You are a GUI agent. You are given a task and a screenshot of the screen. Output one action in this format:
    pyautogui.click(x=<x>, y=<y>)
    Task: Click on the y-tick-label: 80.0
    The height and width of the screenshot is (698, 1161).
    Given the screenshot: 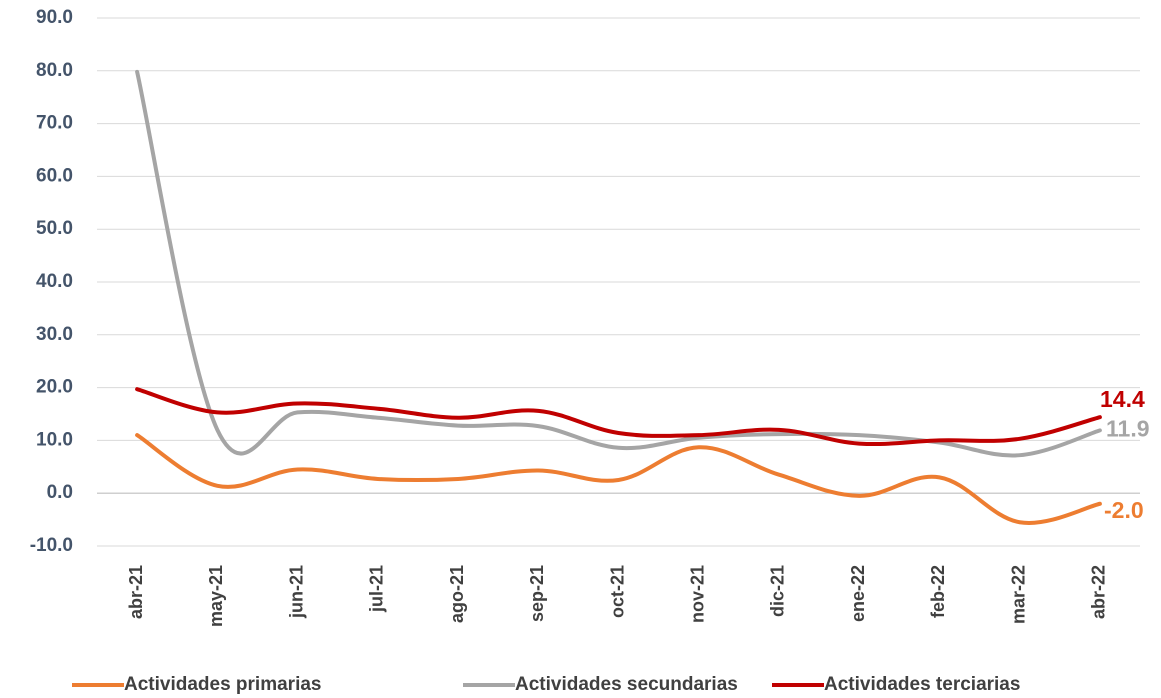 What is the action you would take?
    pyautogui.click(x=54, y=70)
    